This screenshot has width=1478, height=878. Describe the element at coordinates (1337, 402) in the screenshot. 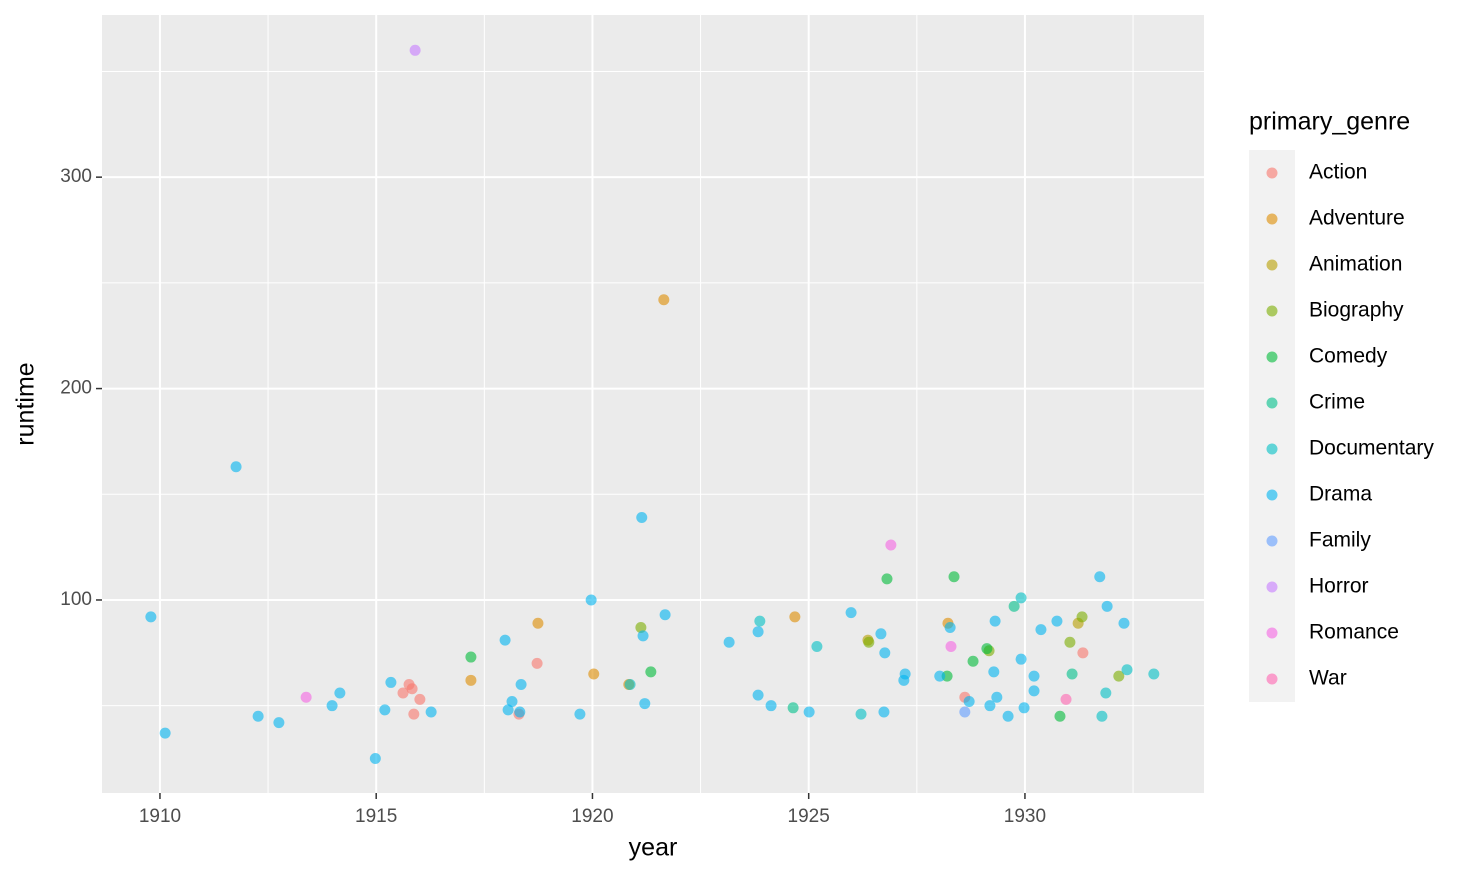

I see `legend-label: Crime` at that location.